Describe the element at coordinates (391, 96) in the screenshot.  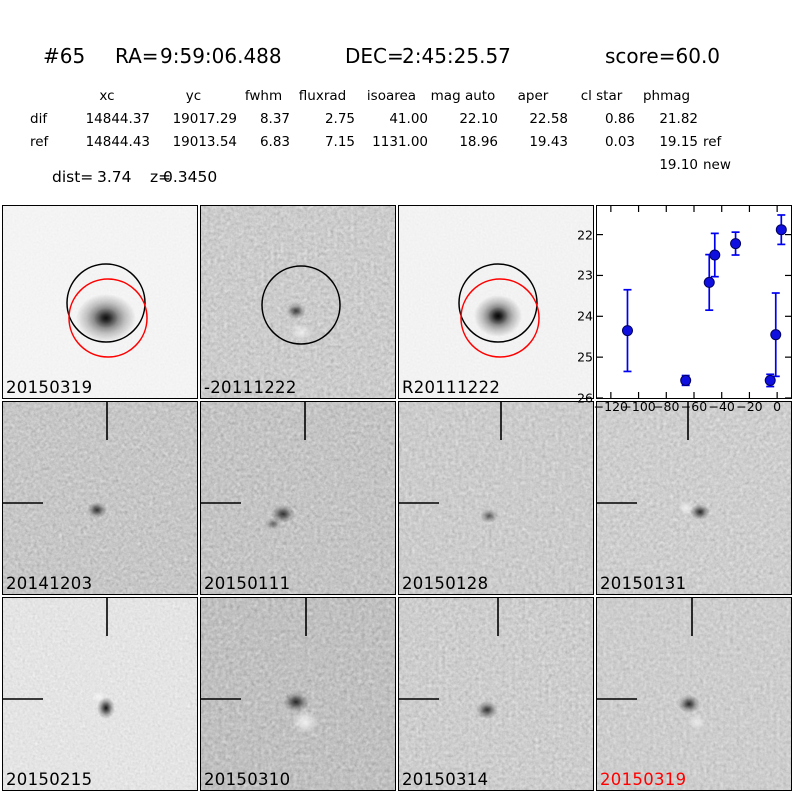
I see `column-header-isoarea: isoarea` at that location.